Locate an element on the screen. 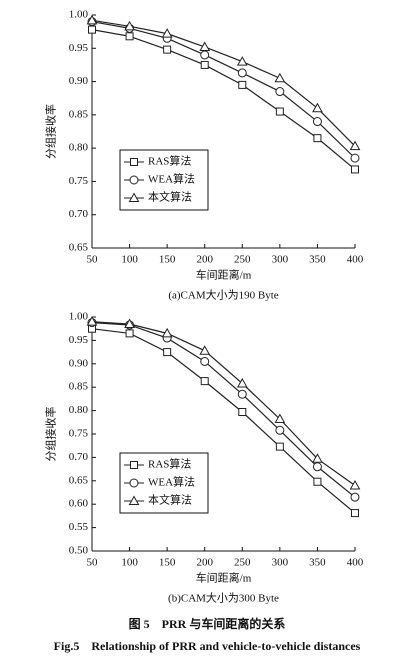 This screenshot has width=414, height=660. subtitle: (b)CAM大小为300 Byte is located at coordinates (223, 598).